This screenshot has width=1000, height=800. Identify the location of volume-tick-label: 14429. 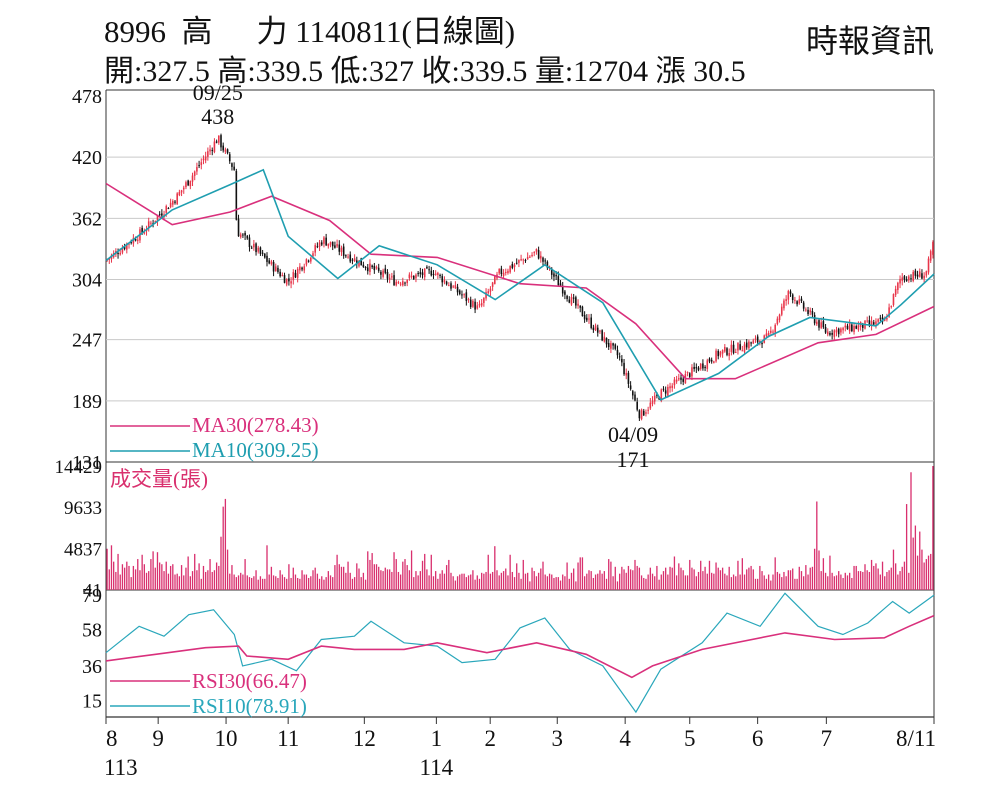
(79, 467).